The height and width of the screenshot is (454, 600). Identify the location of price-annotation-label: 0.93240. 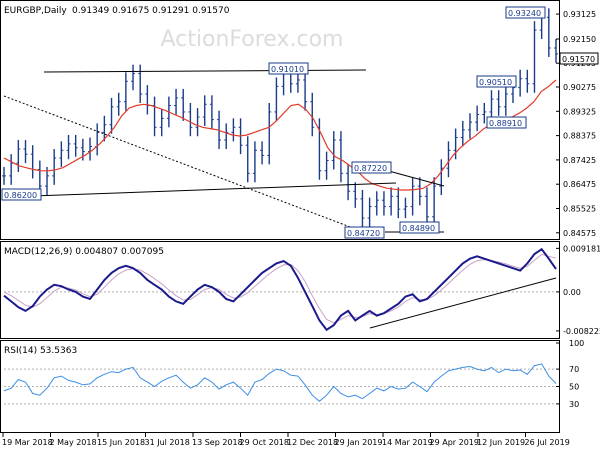
(524, 13).